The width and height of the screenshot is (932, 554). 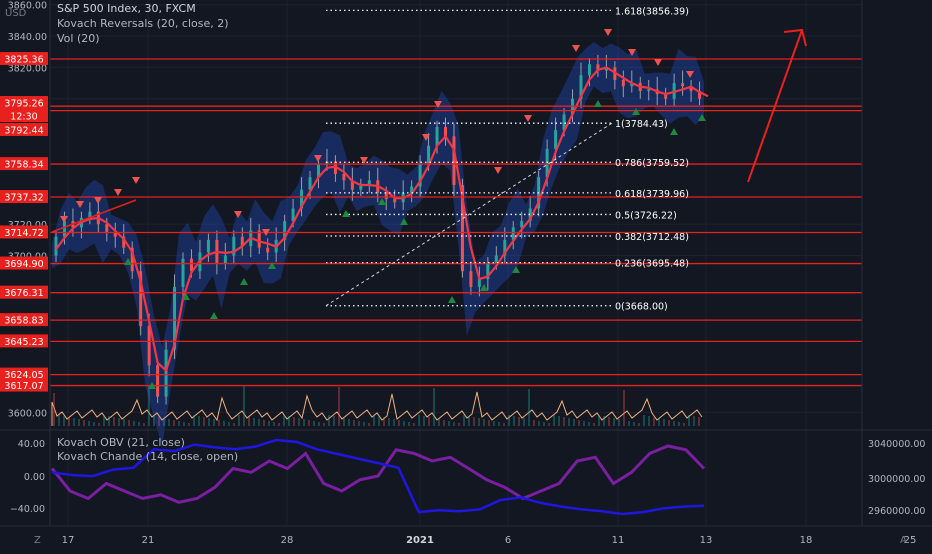 I want to click on legend-volume: Vol (20), so click(x=78, y=38).